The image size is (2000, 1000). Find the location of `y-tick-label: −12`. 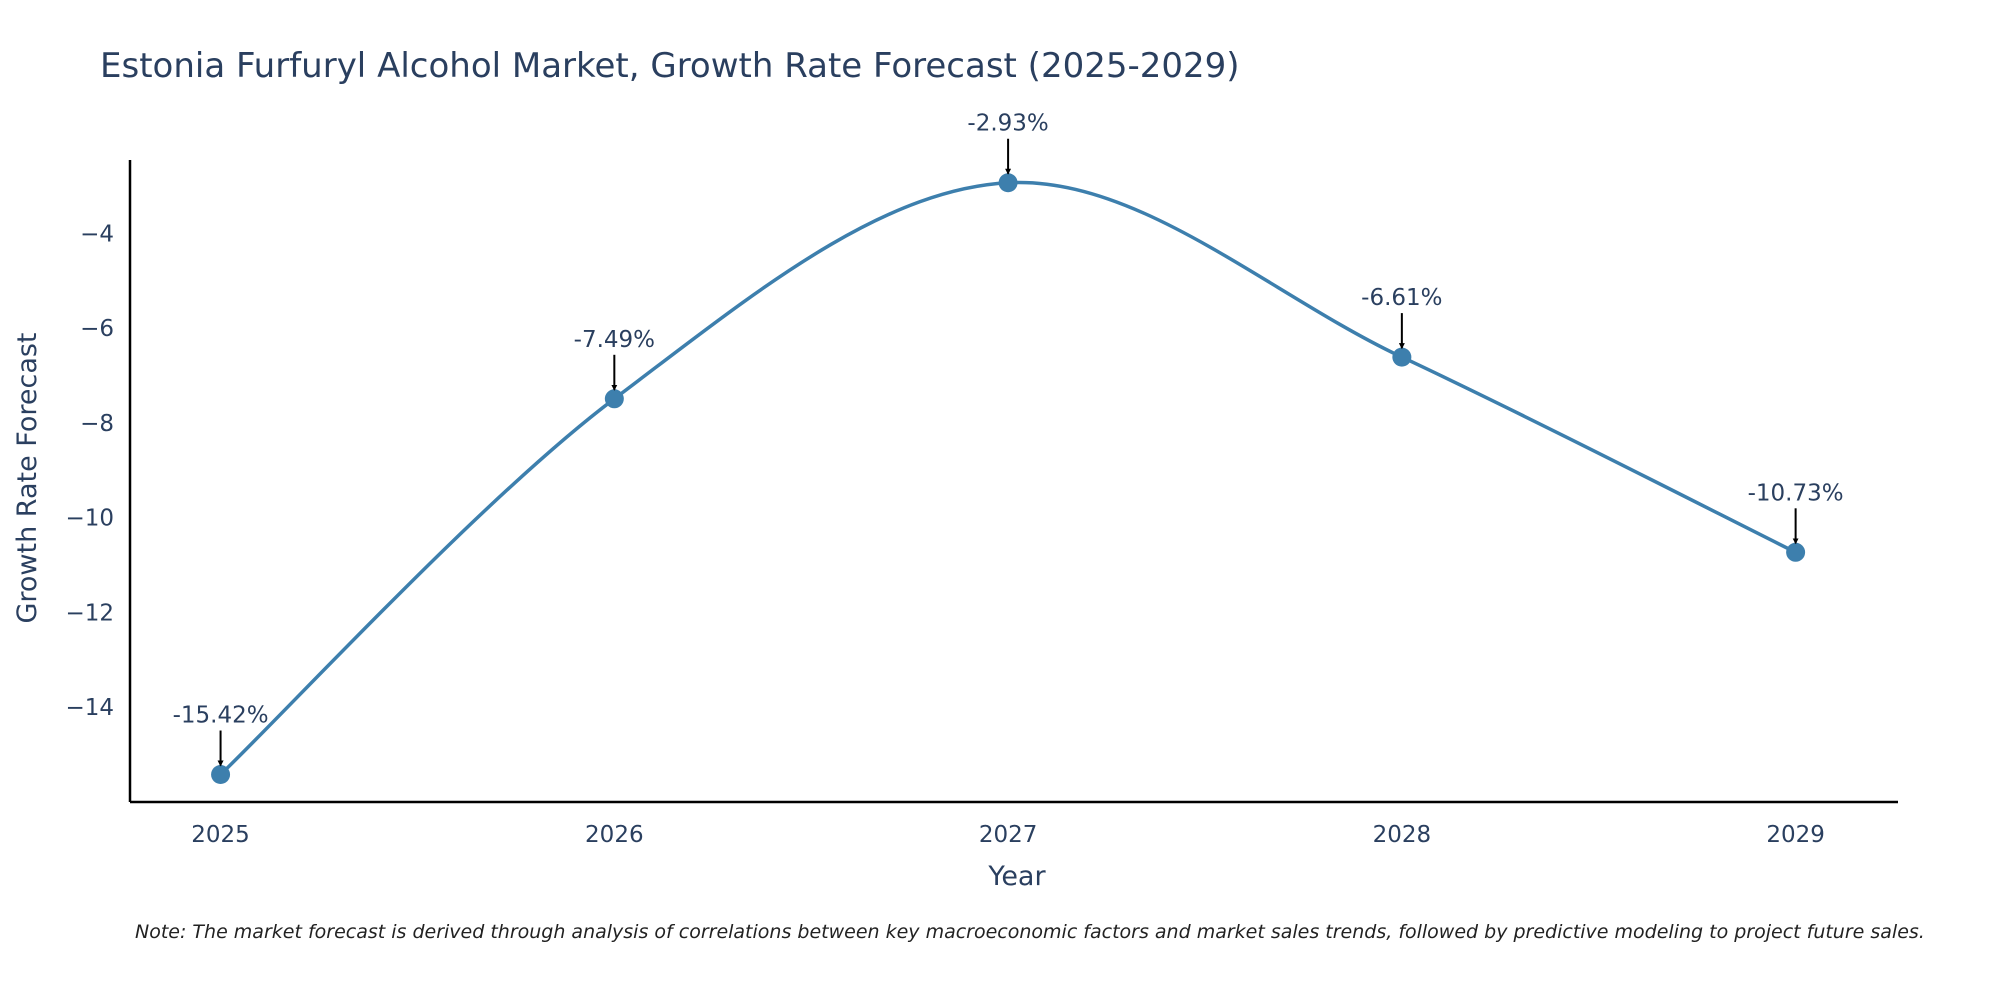

y-tick-label: −12 is located at coordinates (89, 613).